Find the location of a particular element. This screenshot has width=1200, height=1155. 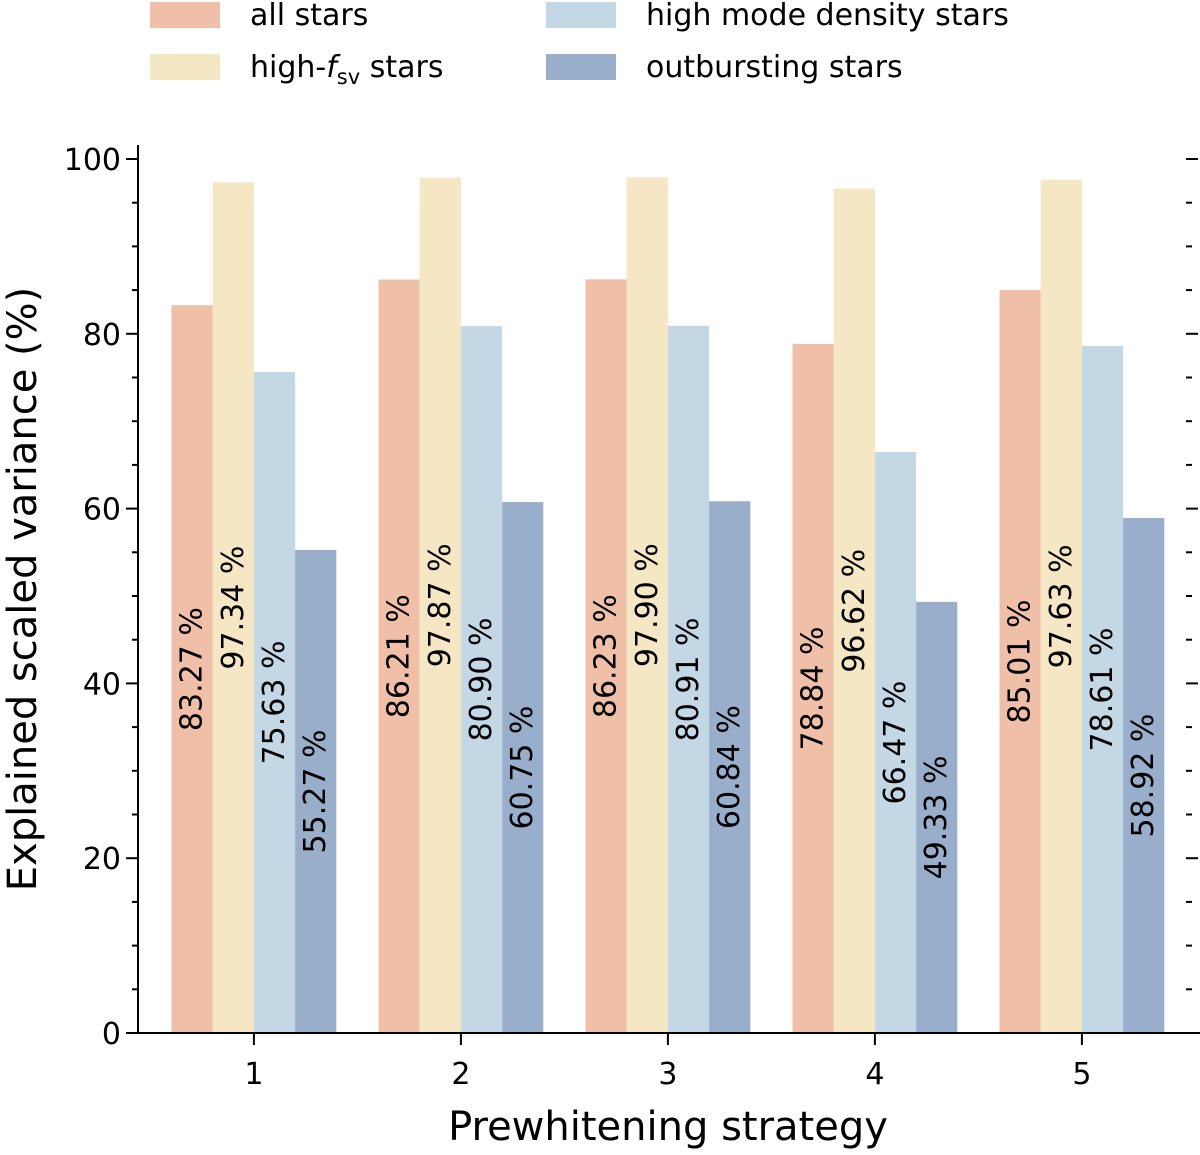

bar-value-label: 60.75 % is located at coordinates (522, 768).